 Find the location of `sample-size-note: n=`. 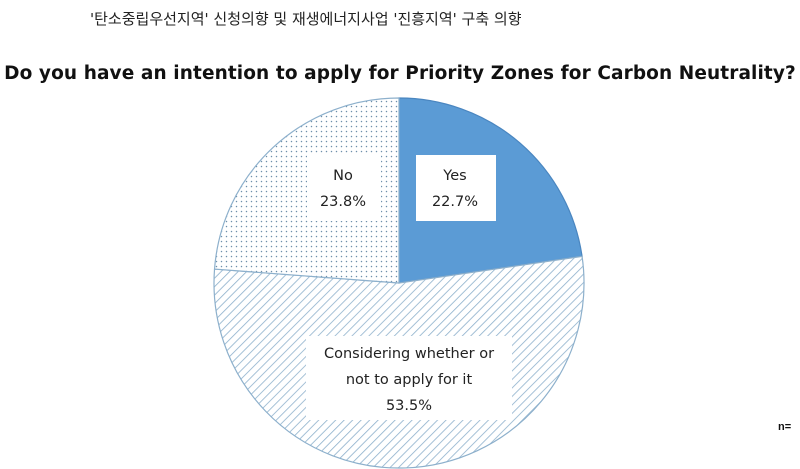

sample-size-note: n= is located at coordinates (785, 427).